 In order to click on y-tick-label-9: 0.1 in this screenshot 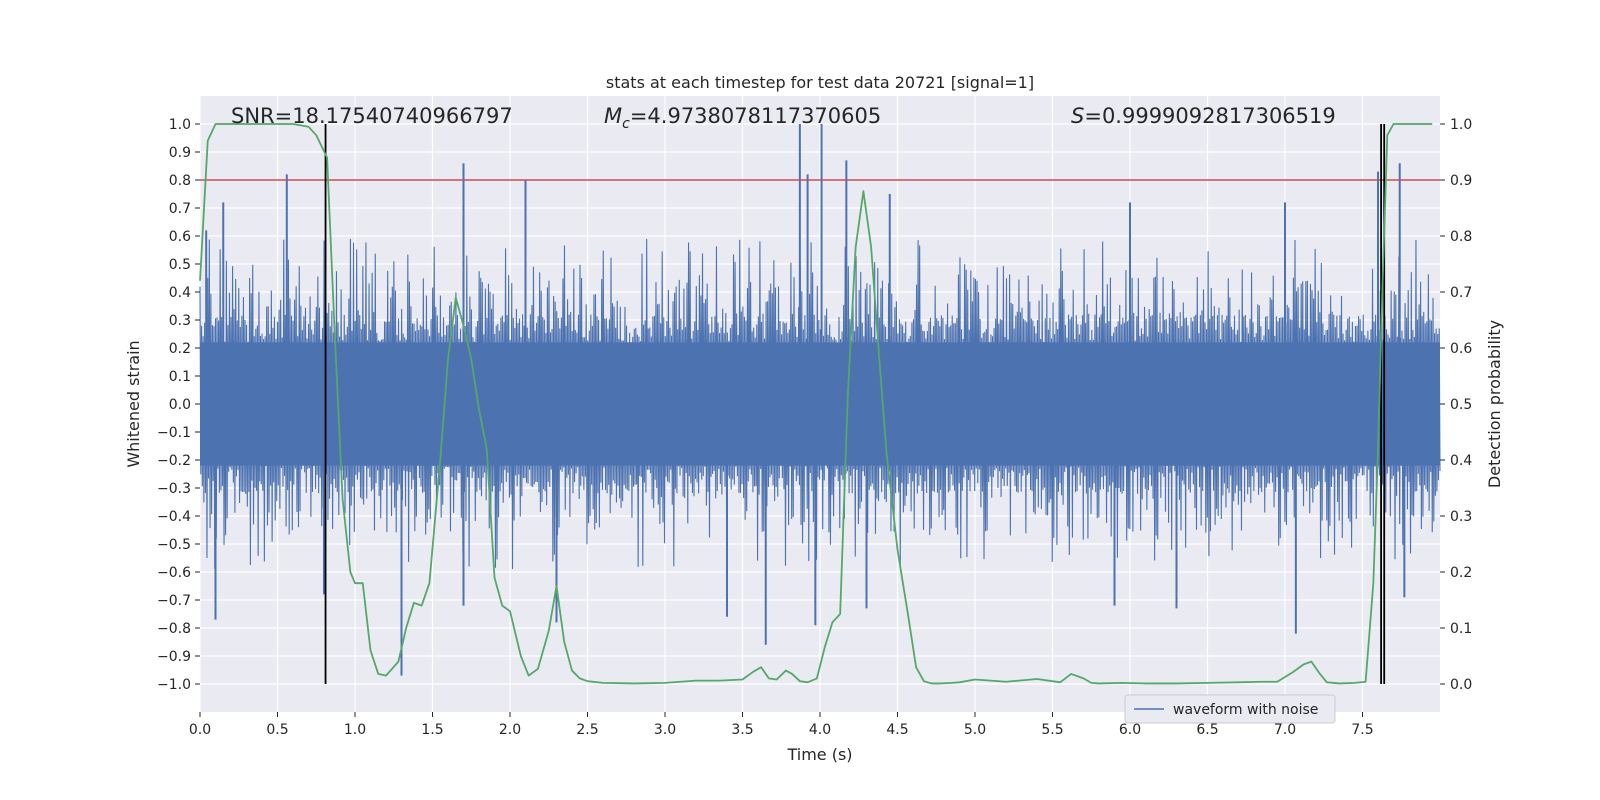, I will do `click(180, 377)`.